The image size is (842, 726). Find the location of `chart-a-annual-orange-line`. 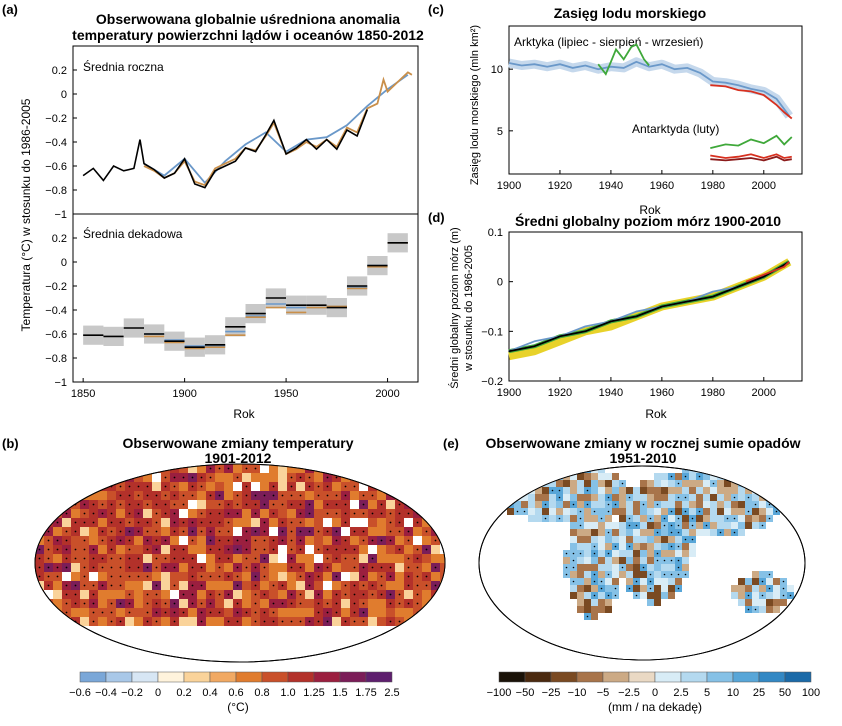

chart-a-annual-orange-line is located at coordinates (278, 129).